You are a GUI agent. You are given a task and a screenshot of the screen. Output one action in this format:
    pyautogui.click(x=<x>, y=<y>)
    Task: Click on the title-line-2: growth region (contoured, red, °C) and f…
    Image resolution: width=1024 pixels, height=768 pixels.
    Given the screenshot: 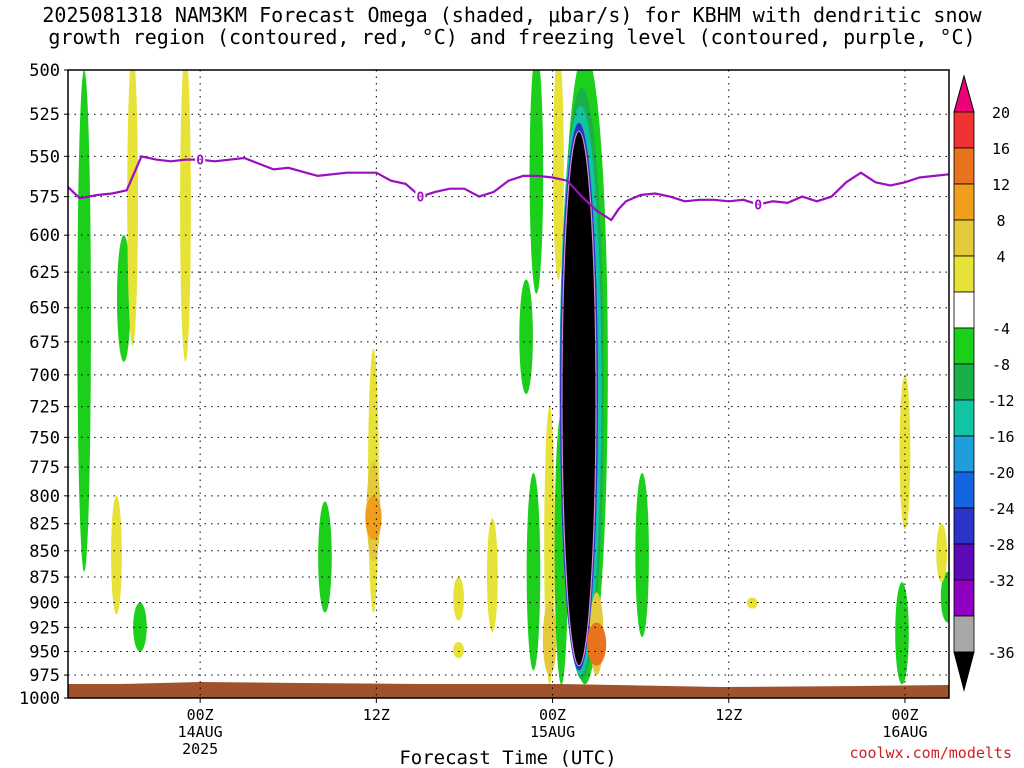 What is the action you would take?
    pyautogui.click(x=512, y=37)
    